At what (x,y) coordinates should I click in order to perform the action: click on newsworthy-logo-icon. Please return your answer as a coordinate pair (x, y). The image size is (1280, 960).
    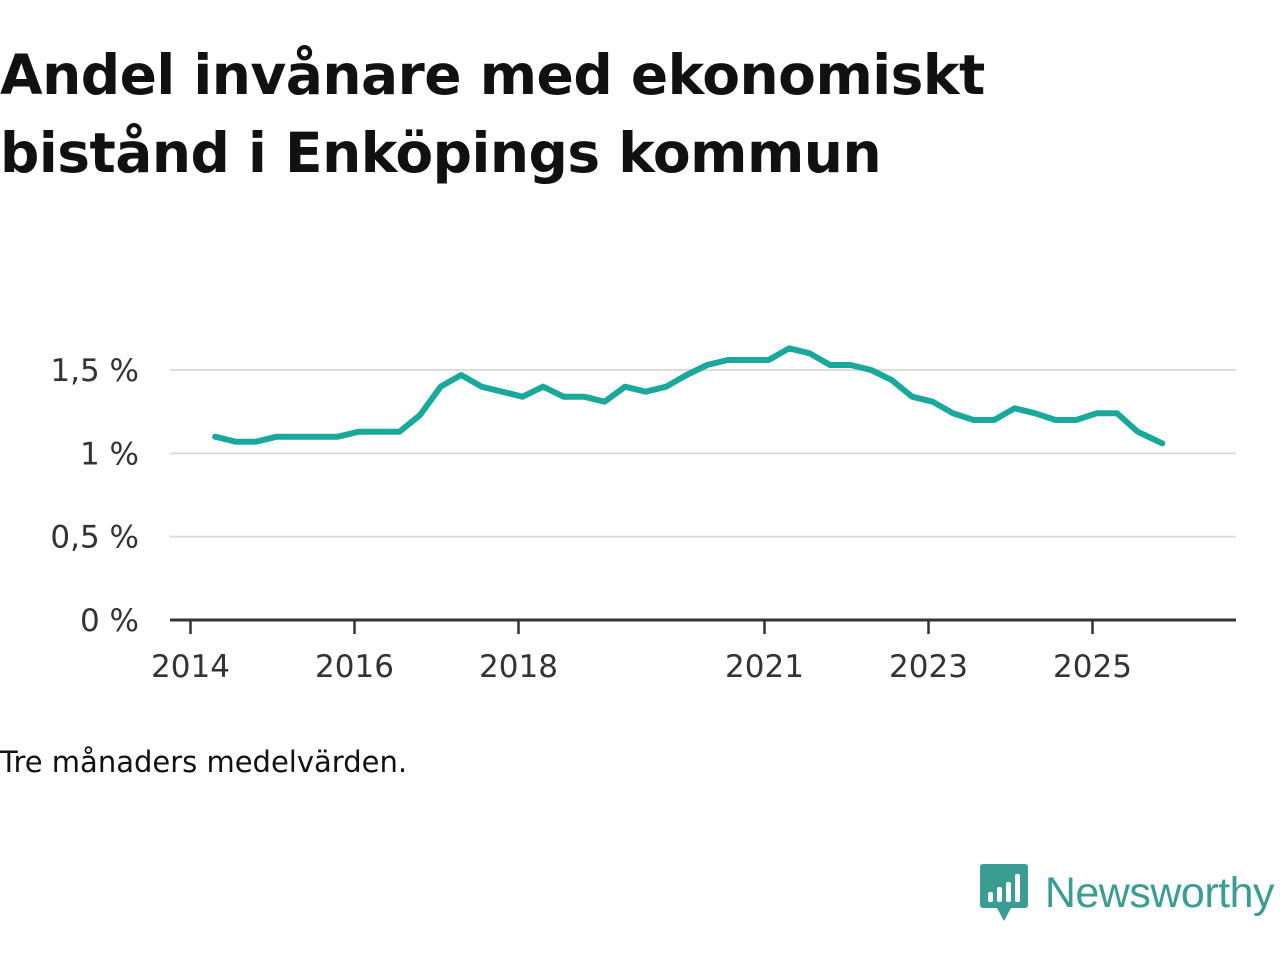
    Looking at the image, I should click on (1003, 892).